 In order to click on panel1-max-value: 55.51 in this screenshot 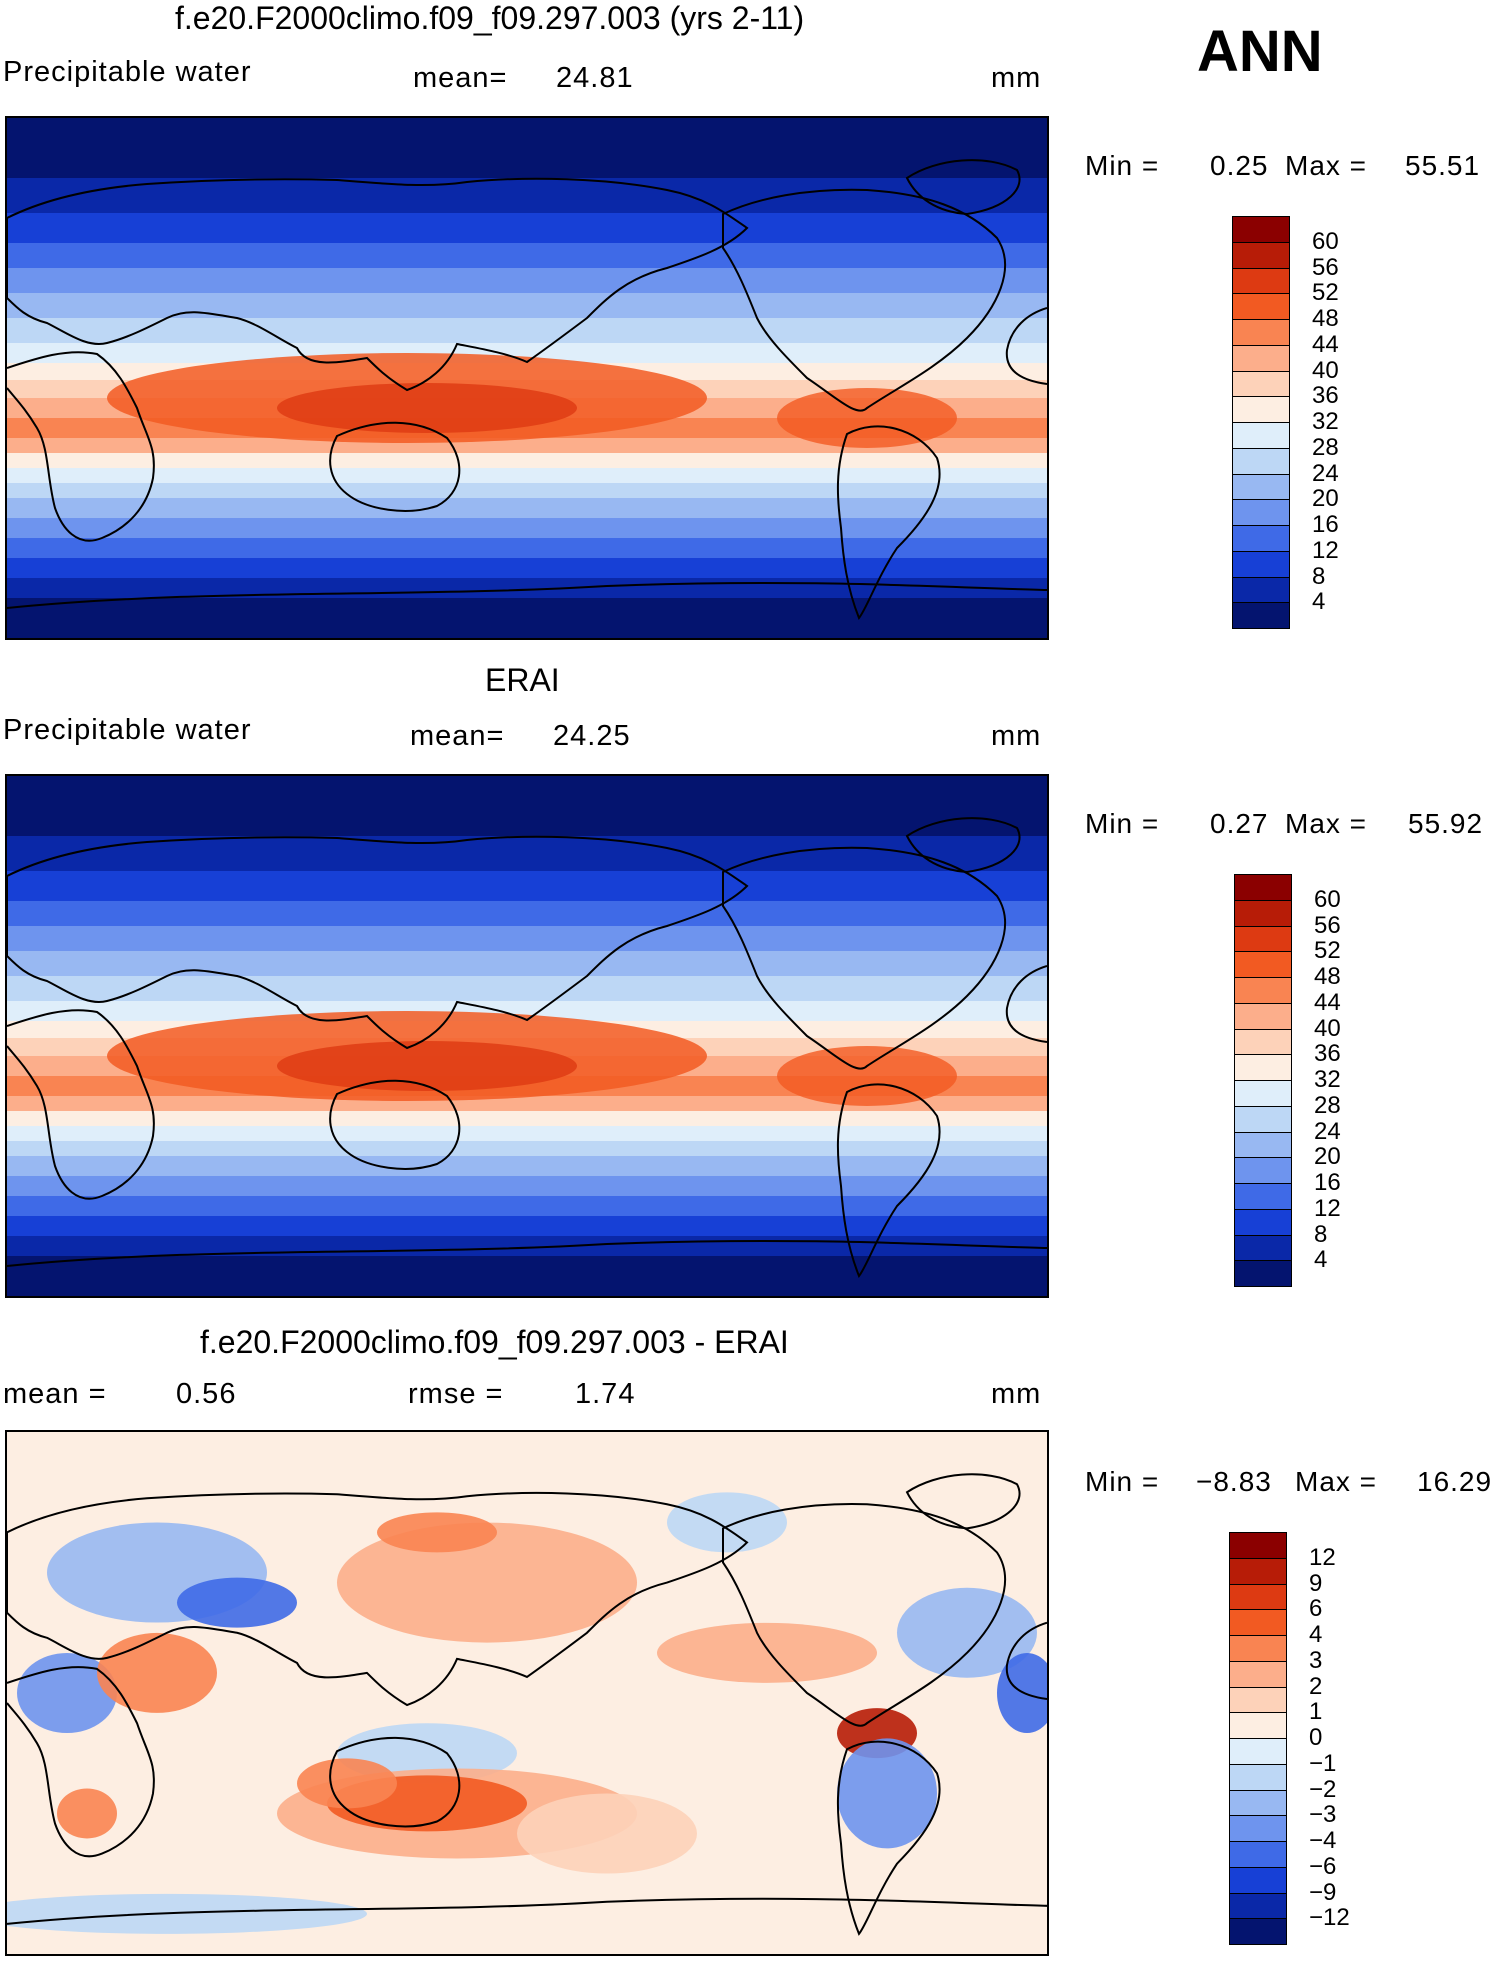, I will do `click(1443, 165)`.